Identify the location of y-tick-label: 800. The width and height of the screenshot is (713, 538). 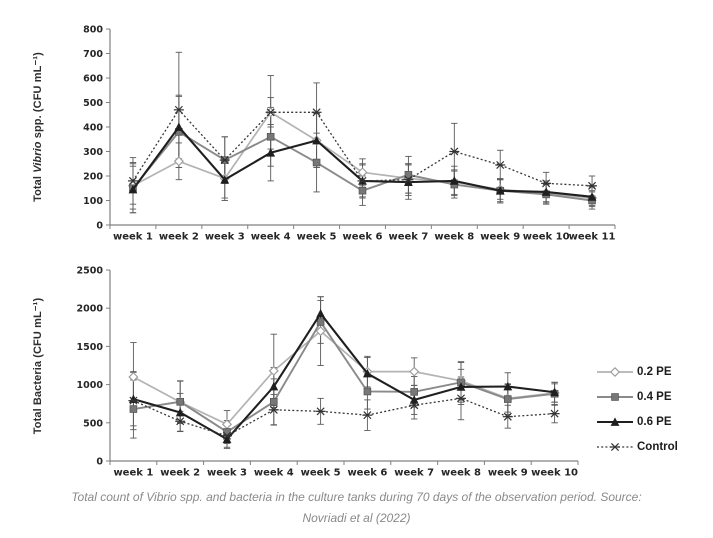
(93, 30).